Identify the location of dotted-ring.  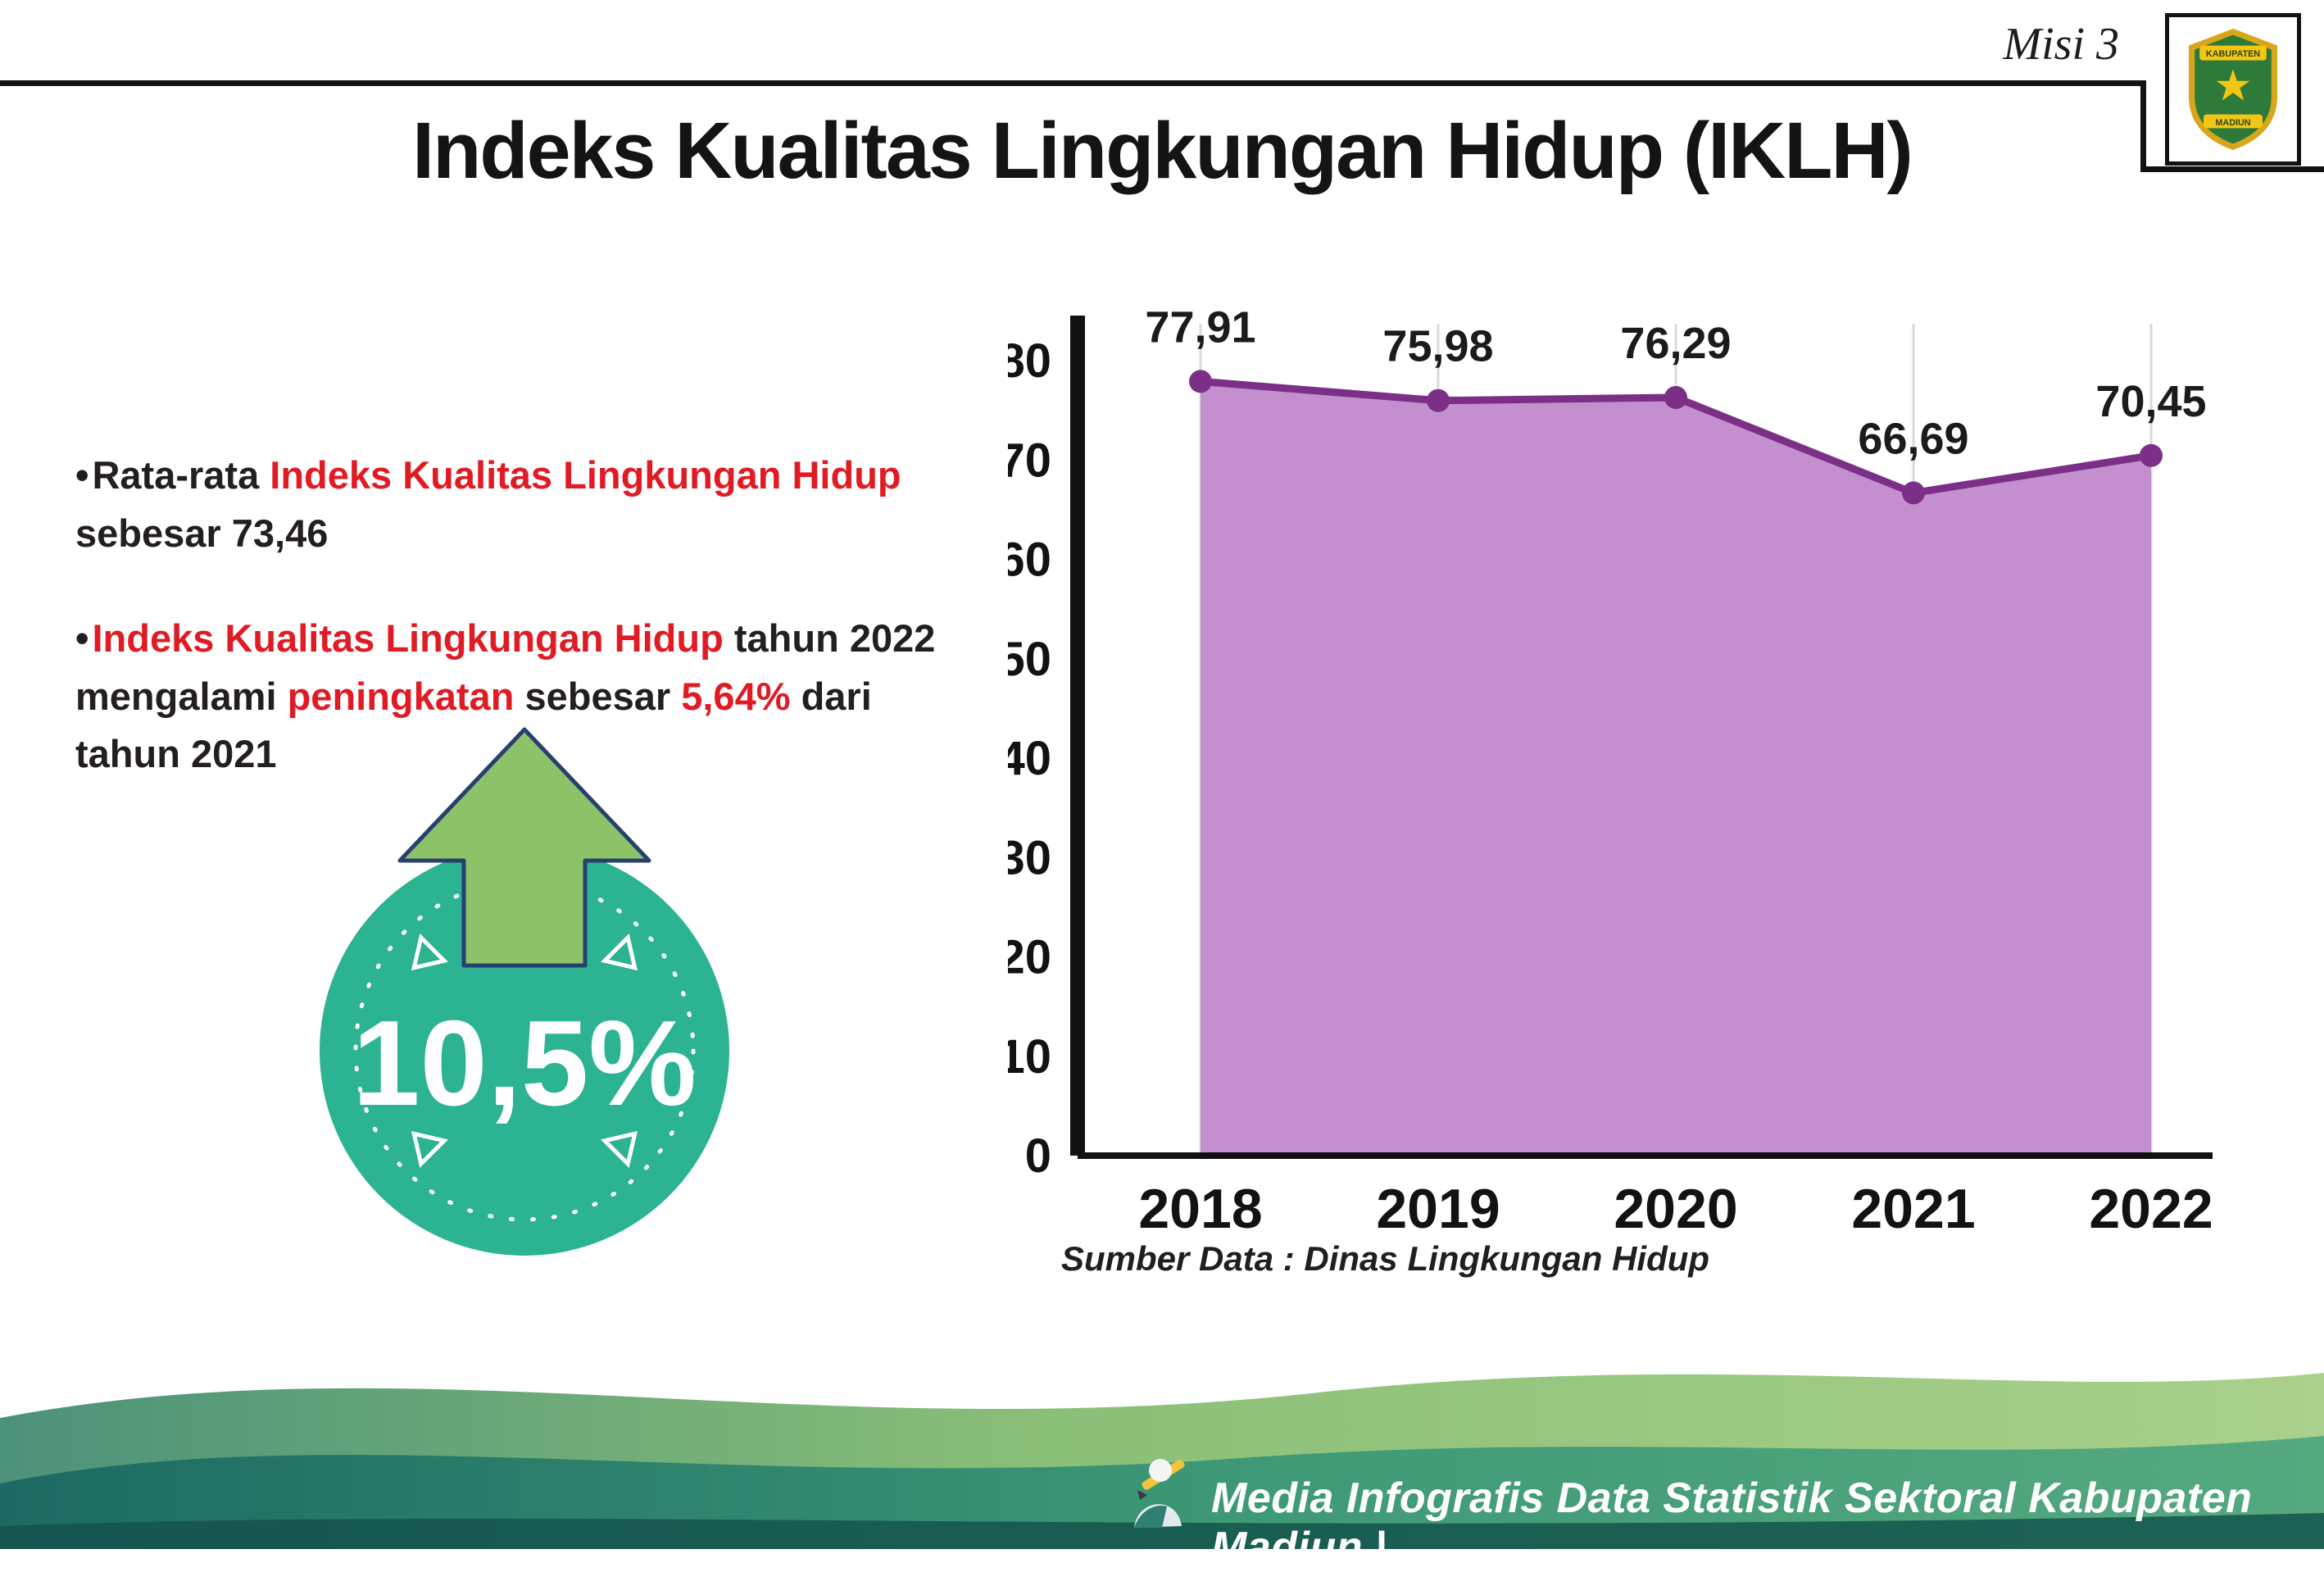
(524, 1050).